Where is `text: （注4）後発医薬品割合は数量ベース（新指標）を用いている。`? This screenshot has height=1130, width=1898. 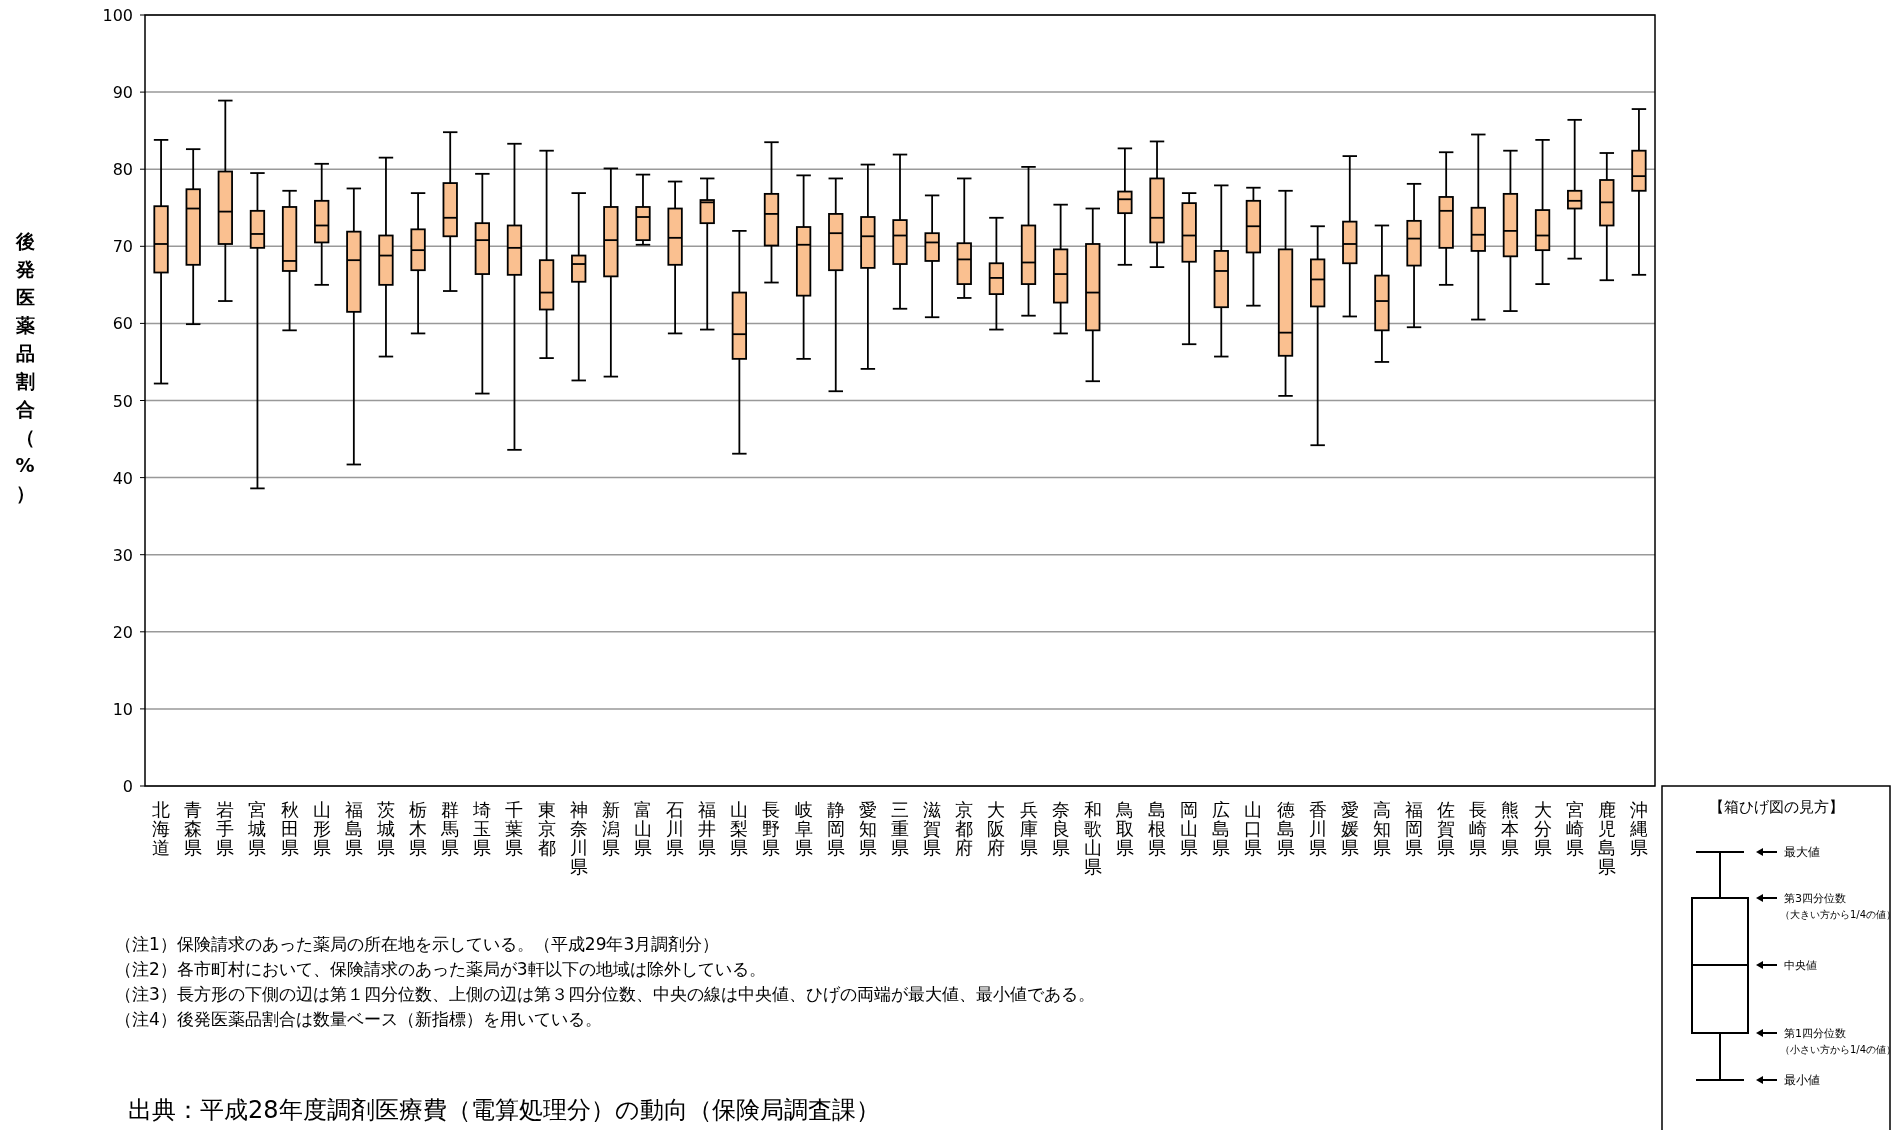
text: （注4）後発医薬品割合は数量ベース（新指標）を用いている。 is located at coordinates (358, 1019).